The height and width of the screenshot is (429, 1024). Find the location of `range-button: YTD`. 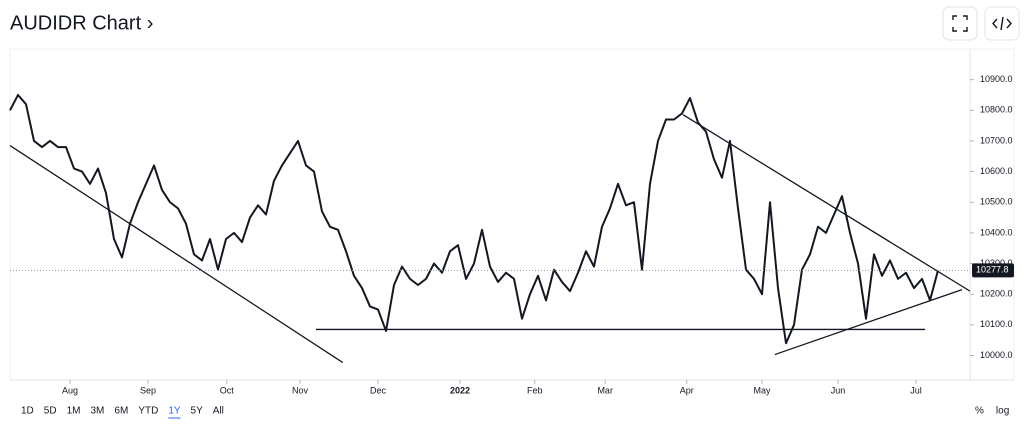

range-button: YTD is located at coordinates (148, 411).